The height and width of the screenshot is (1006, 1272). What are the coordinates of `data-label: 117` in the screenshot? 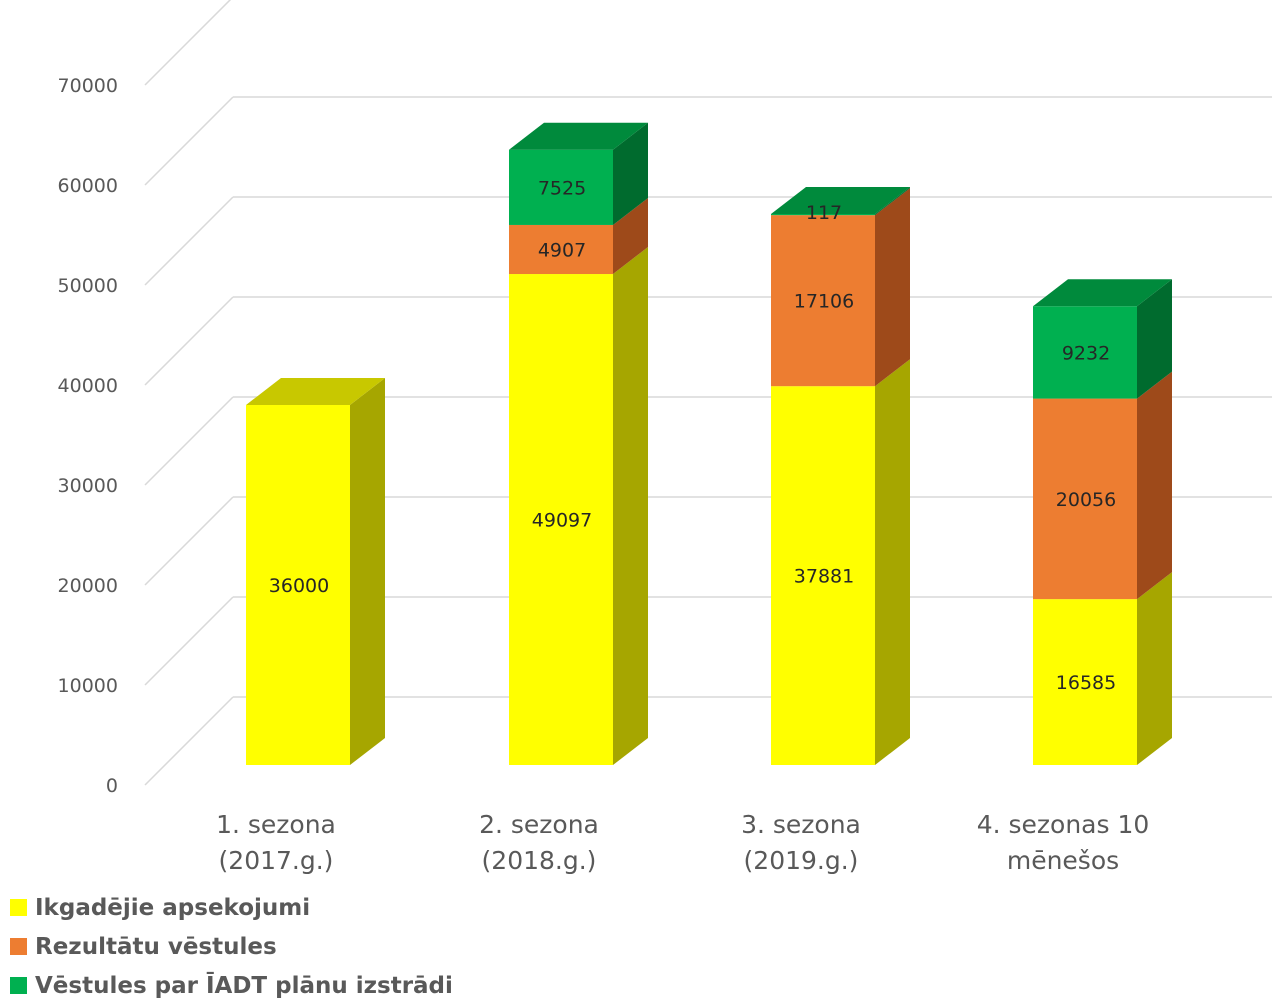 It's located at (824, 213).